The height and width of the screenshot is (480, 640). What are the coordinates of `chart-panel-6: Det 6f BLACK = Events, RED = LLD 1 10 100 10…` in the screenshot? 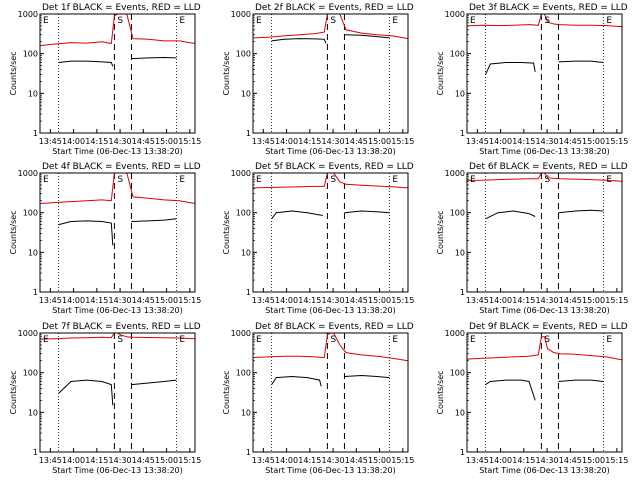 It's located at (532, 238).